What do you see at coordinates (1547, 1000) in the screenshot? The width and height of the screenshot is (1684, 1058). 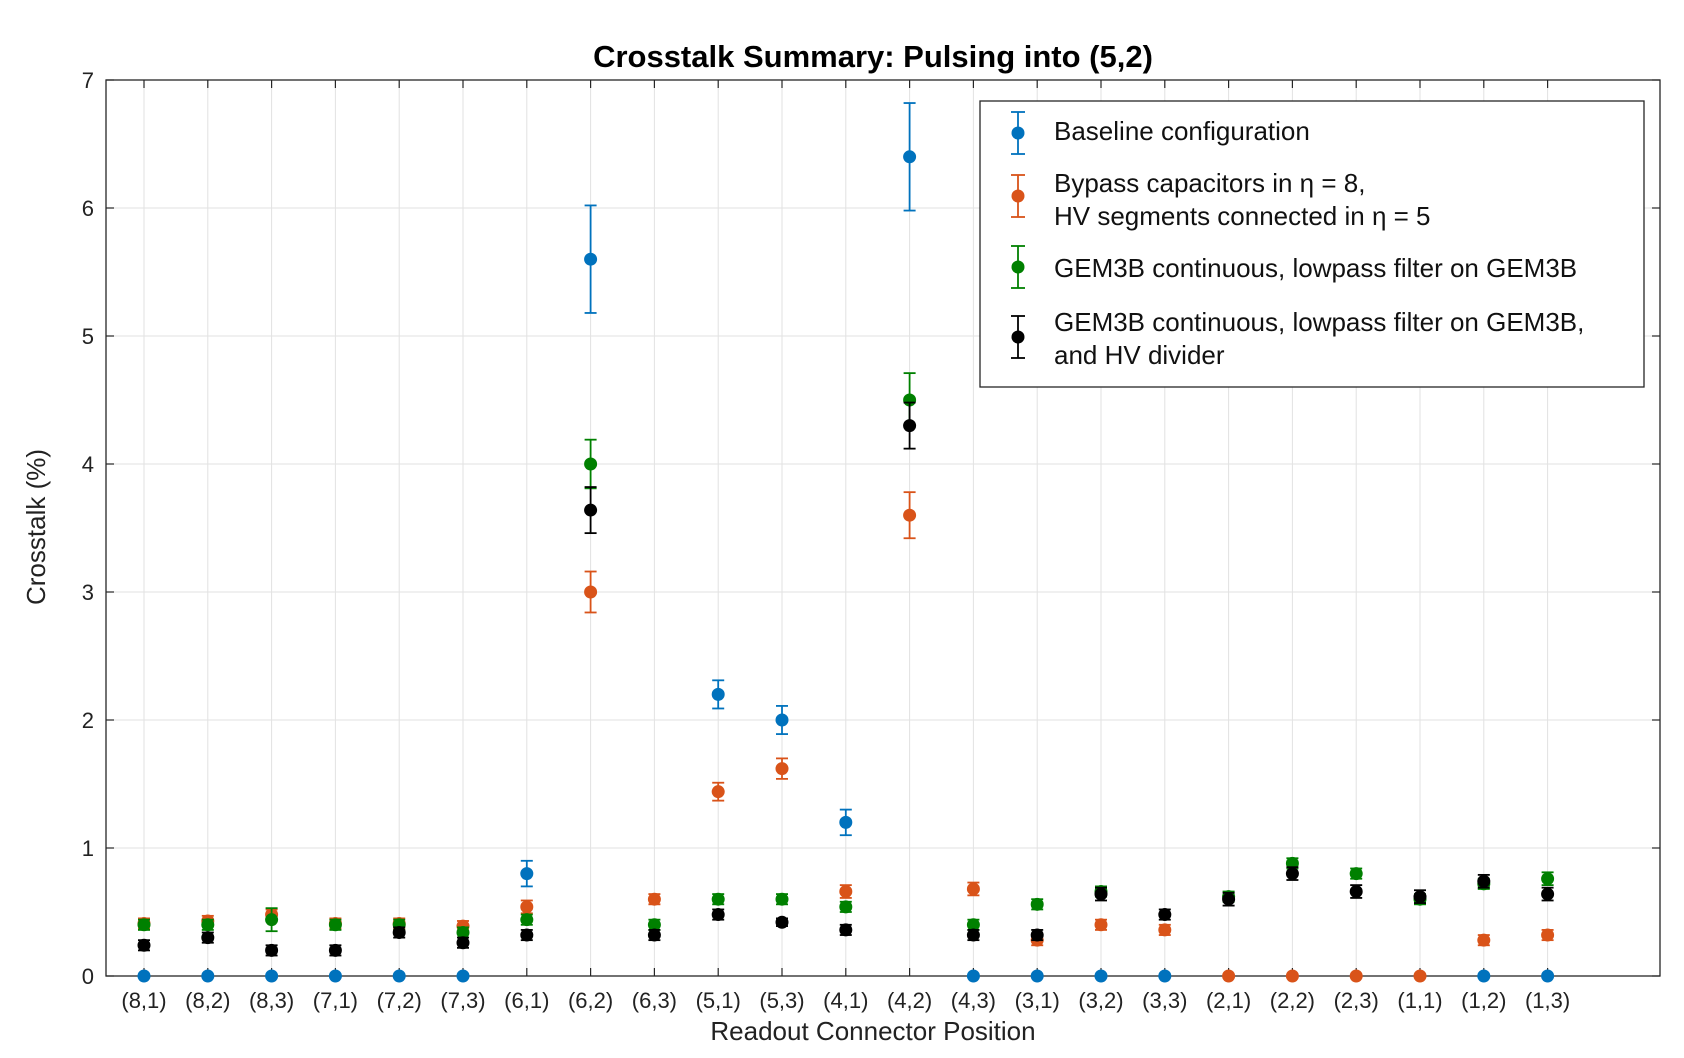 I see `x-tick-label: (1,3)` at bounding box center [1547, 1000].